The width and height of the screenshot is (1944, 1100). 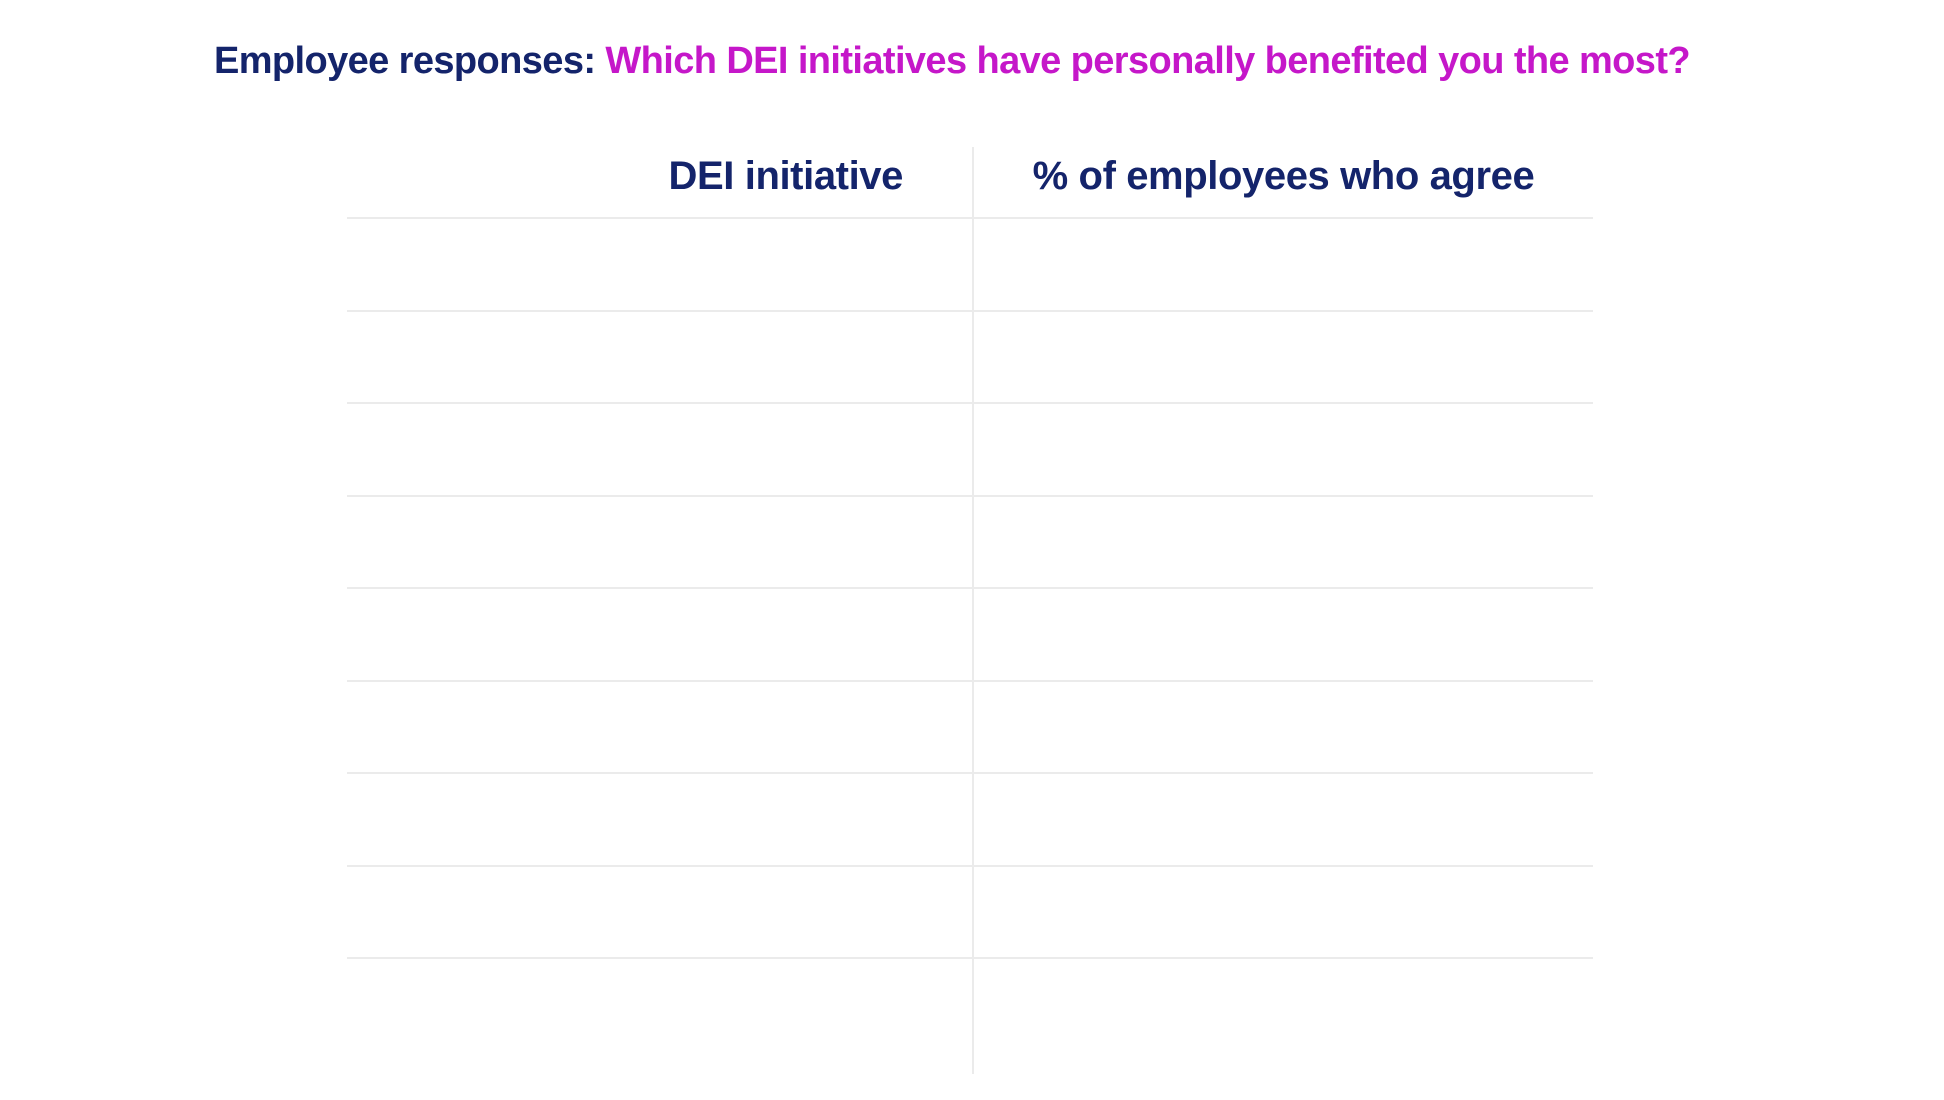 I want to click on column-header-percent-label: % of employees who agree, so click(x=1283, y=175).